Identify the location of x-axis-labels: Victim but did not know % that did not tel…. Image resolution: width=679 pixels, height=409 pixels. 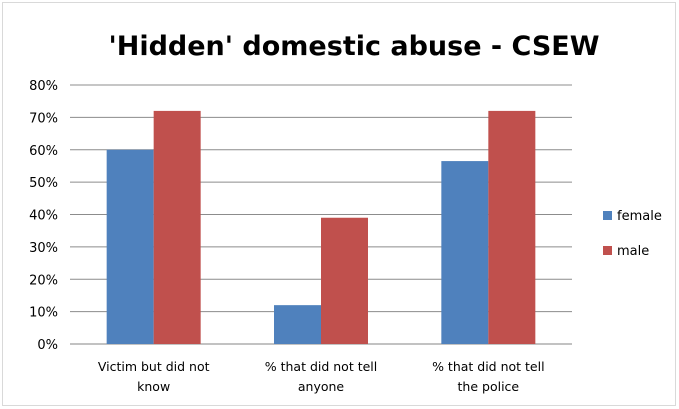
(321, 376).